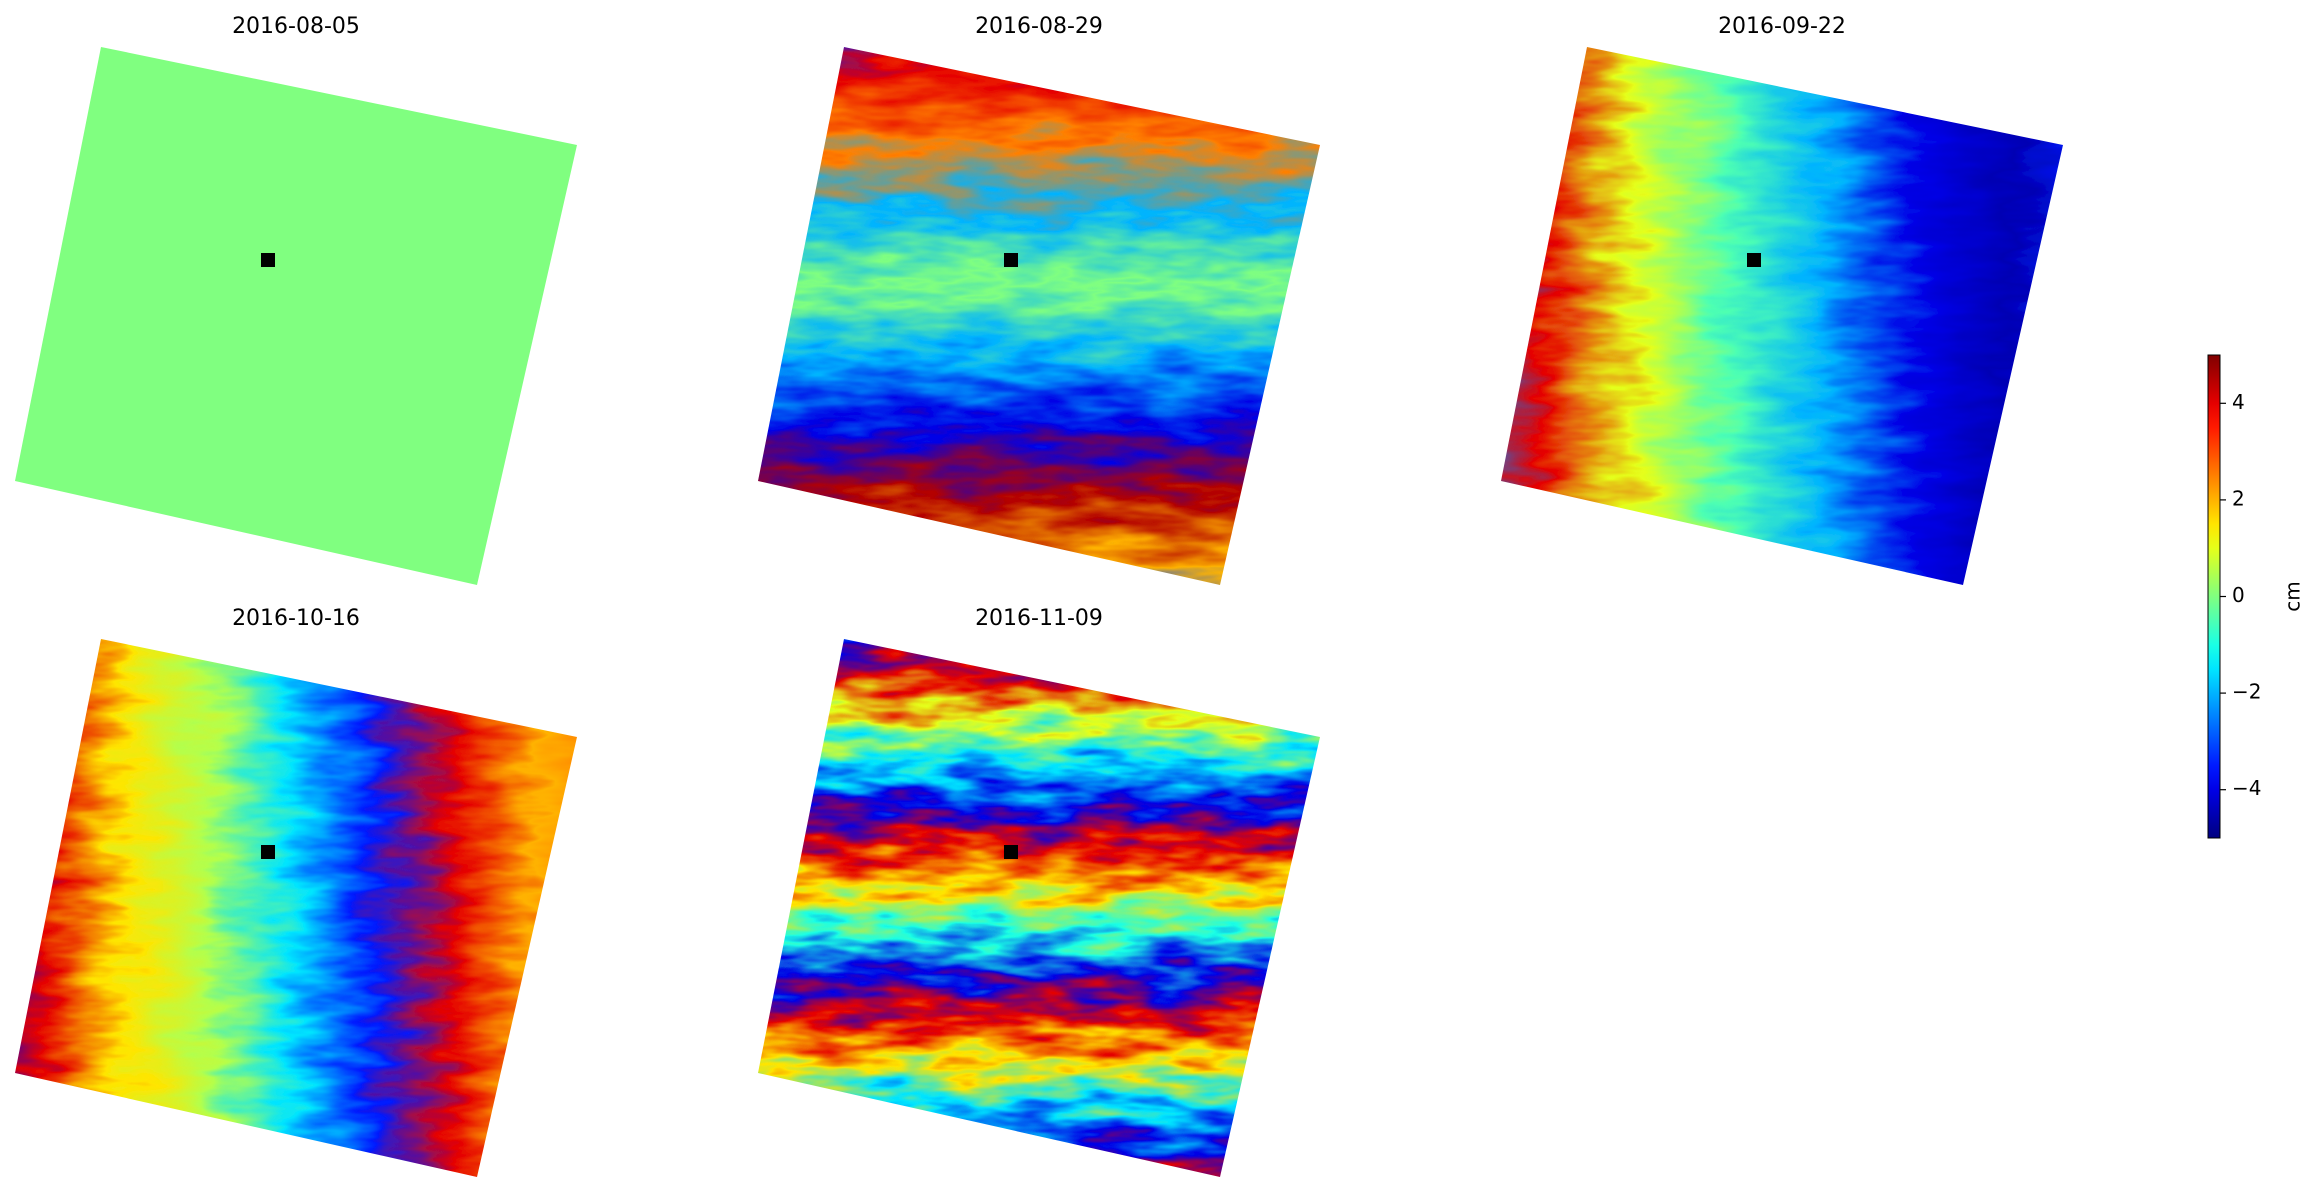 The width and height of the screenshot is (2309, 1185). I want to click on map-panel: 2016-09-22, so click(1782, 299).